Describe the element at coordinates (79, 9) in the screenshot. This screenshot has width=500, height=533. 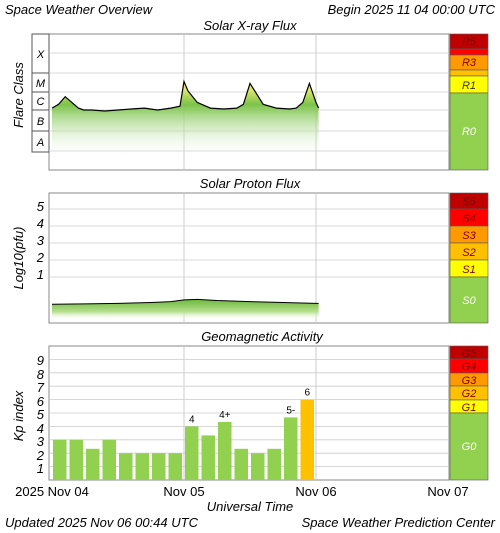
I see `overview-title: Space Weather Overview` at that location.